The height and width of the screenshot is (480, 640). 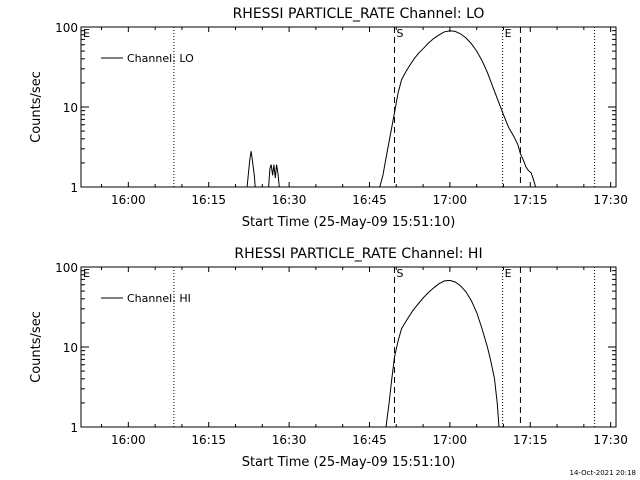 What do you see at coordinates (359, 14) in the screenshot?
I see `chart-title: RHESSI PARTICLE_RATE Channel: LO` at bounding box center [359, 14].